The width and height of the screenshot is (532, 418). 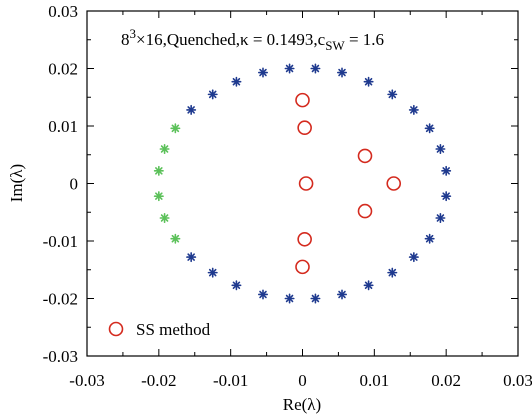 I want to click on legend: SS method, so click(x=159, y=329).